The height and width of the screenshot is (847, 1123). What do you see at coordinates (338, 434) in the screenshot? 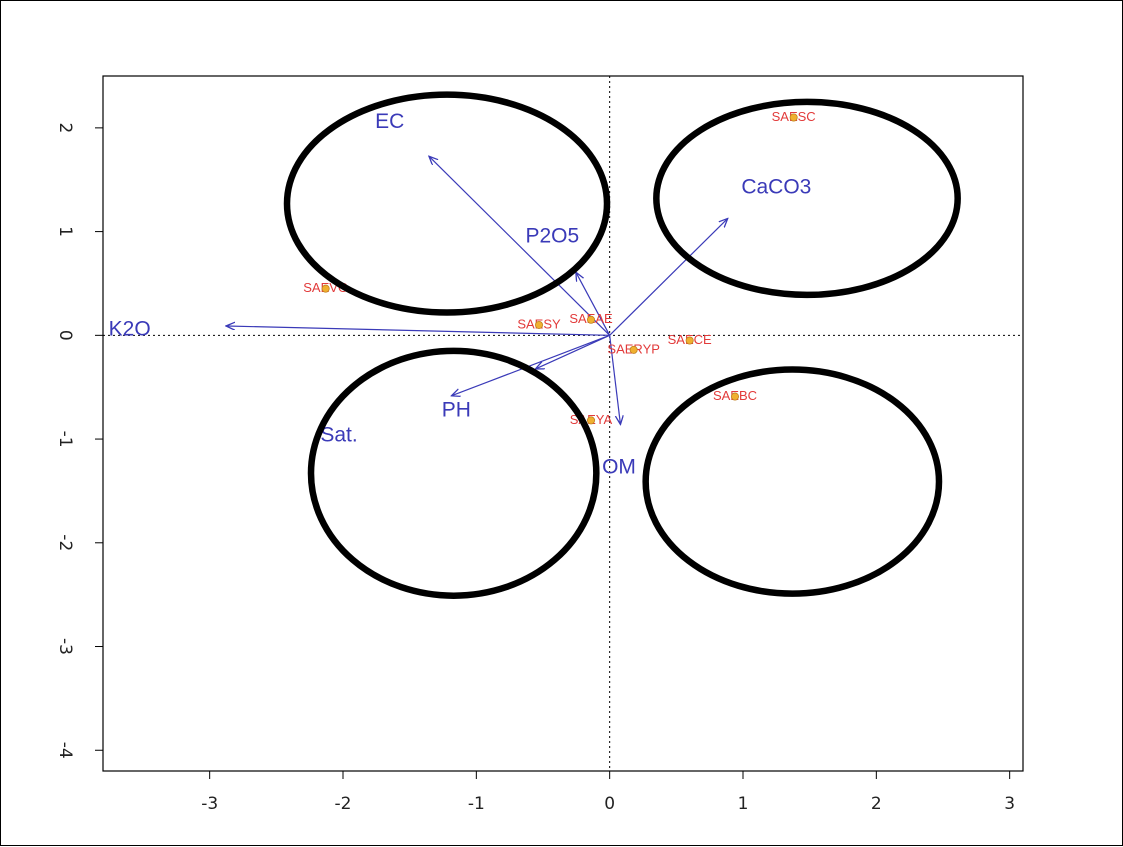
I see `vector-label: Sat.` at bounding box center [338, 434].